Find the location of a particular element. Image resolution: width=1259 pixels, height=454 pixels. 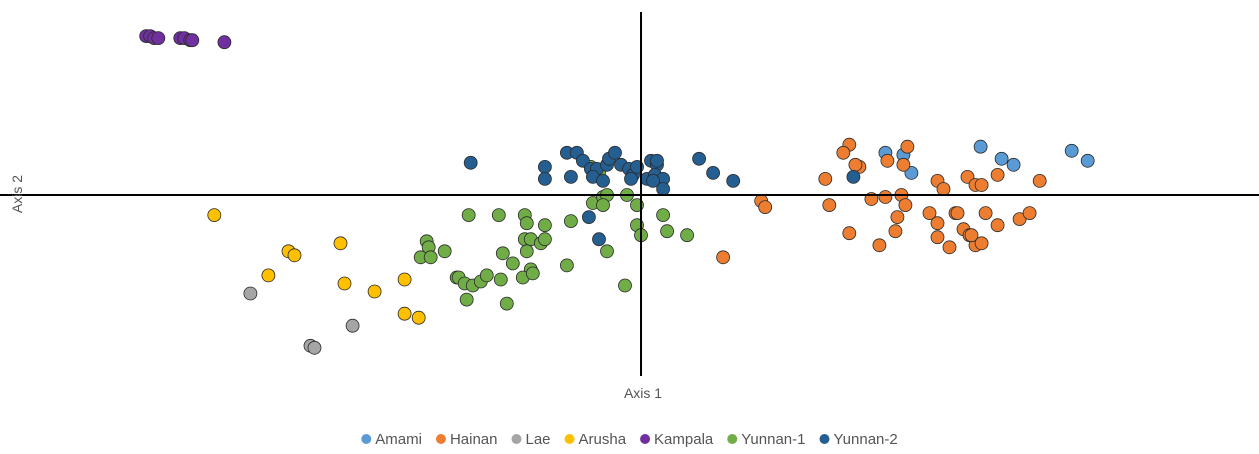

legend-item: Kampala is located at coordinates (677, 439).